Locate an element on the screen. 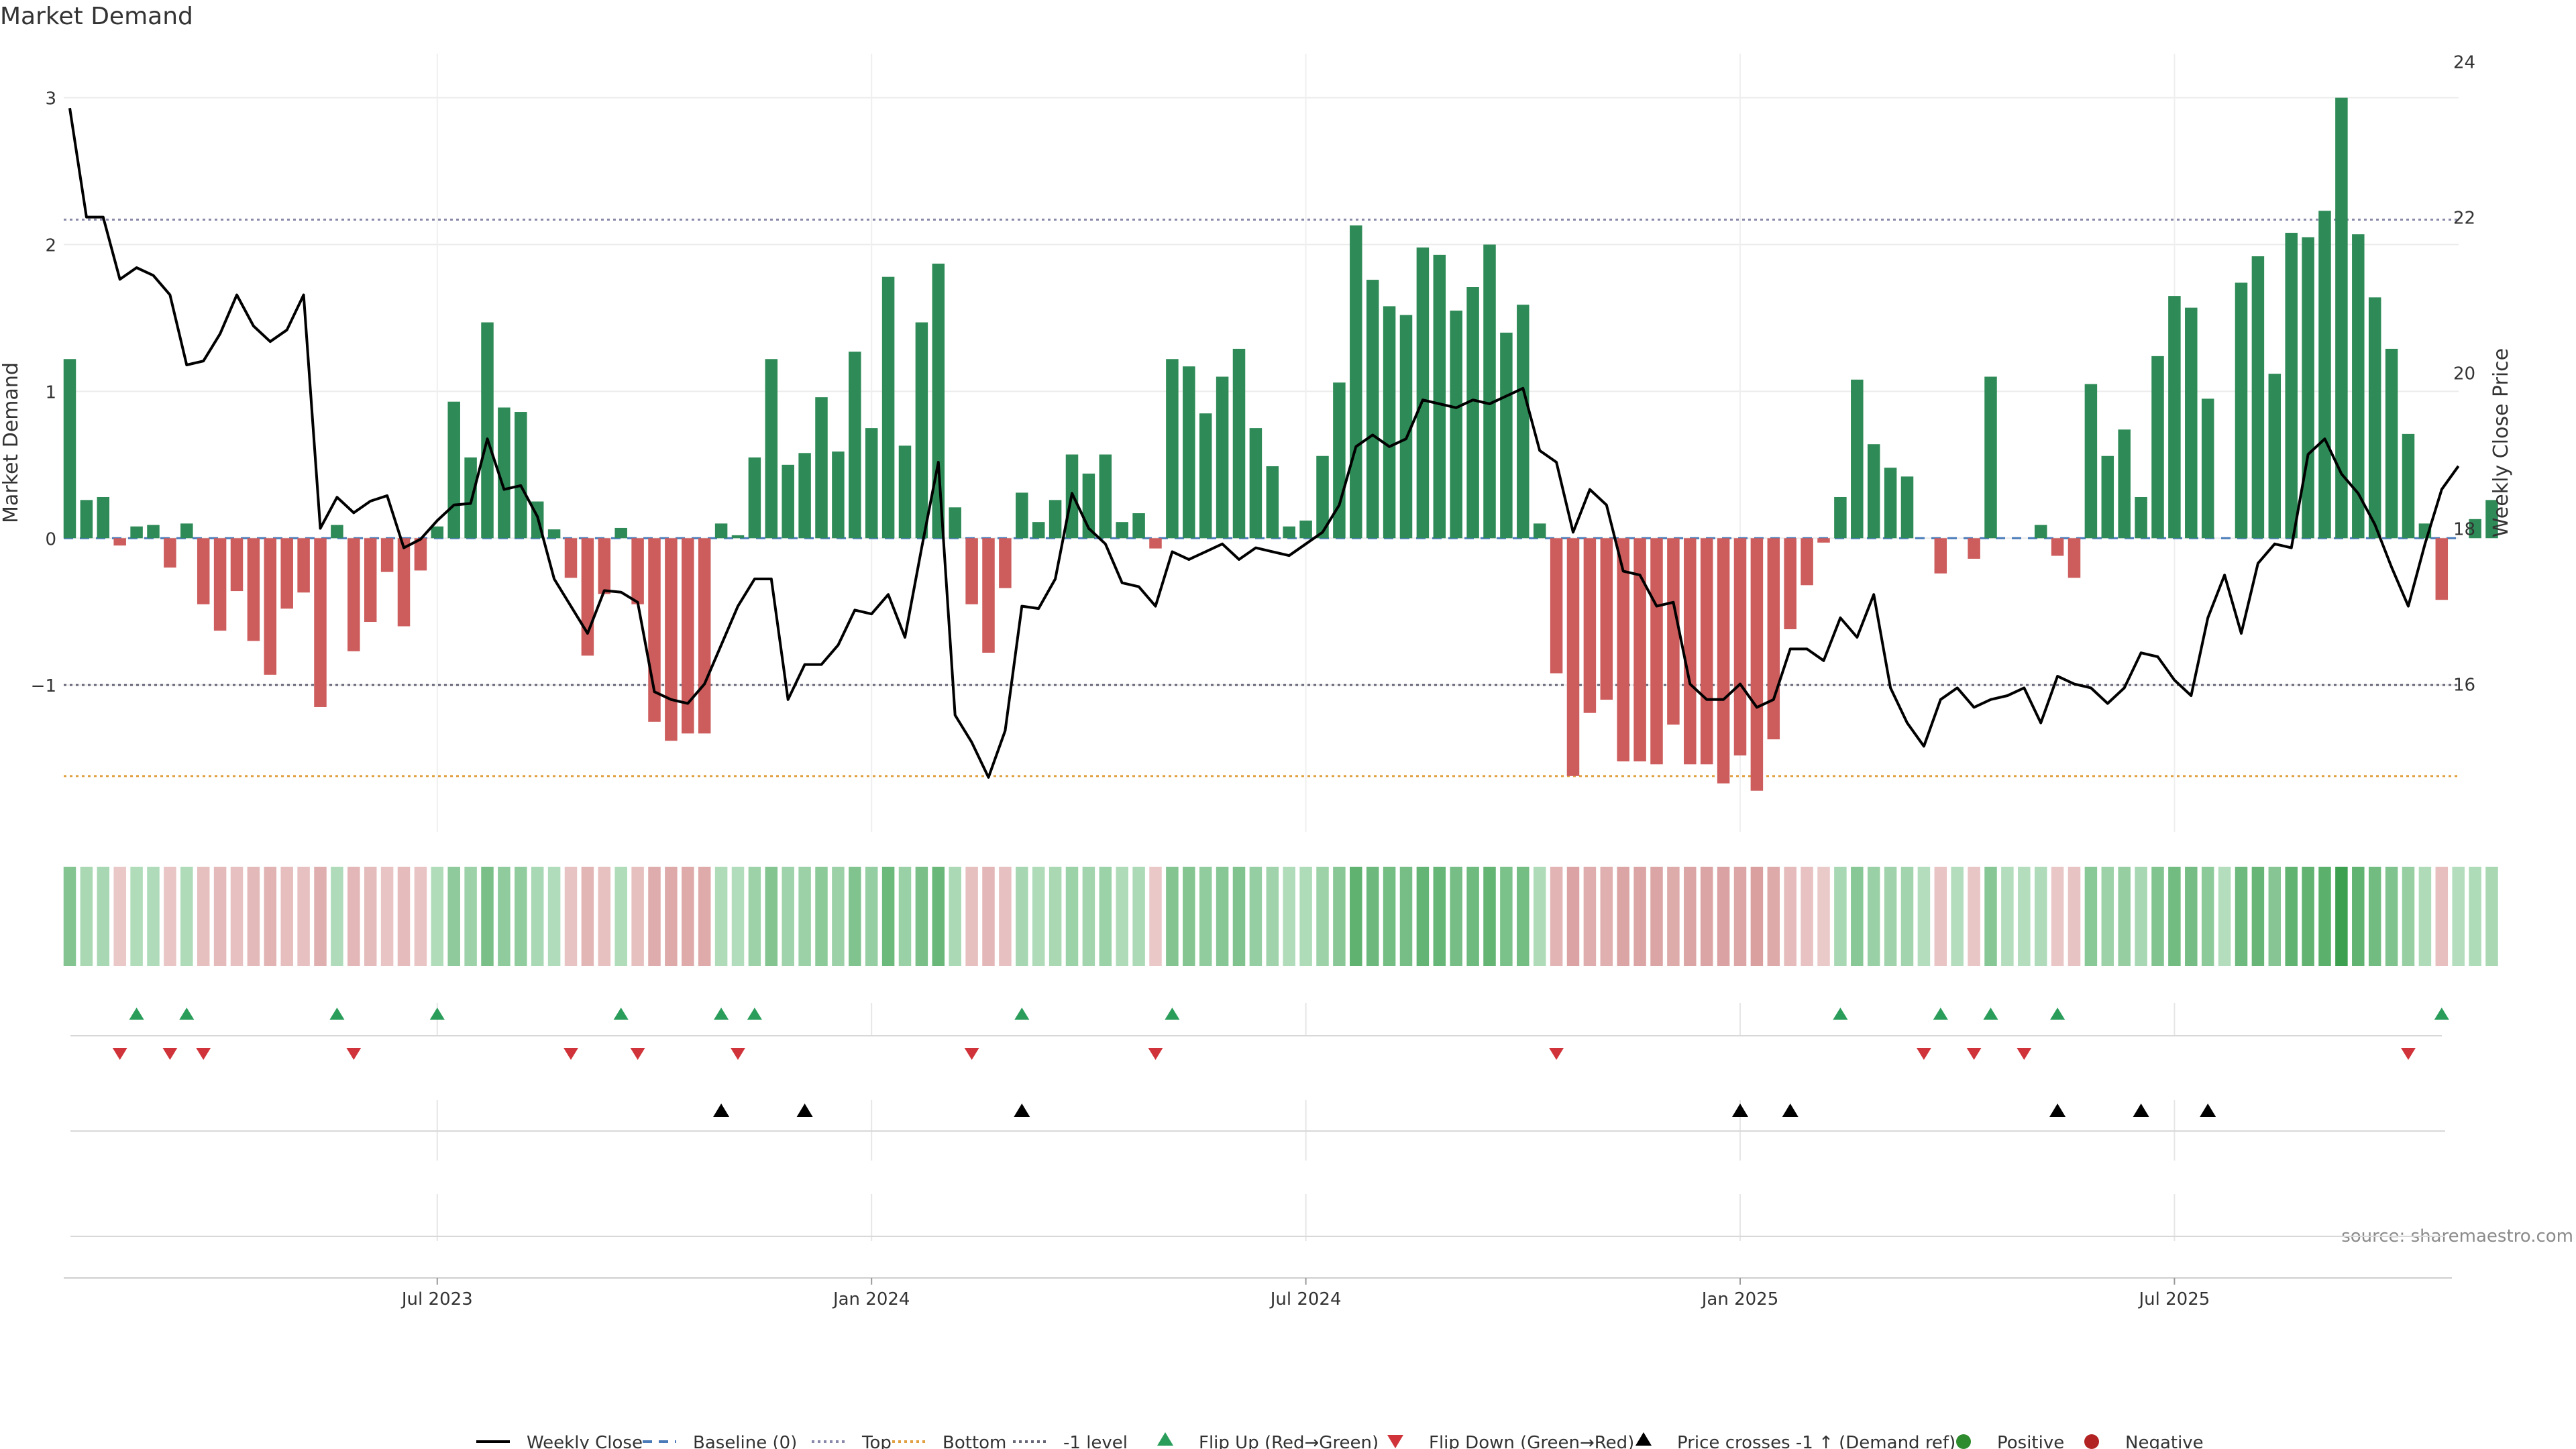 This screenshot has width=2576, height=1449. left-axis-title: Market Demand is located at coordinates (11, 442).